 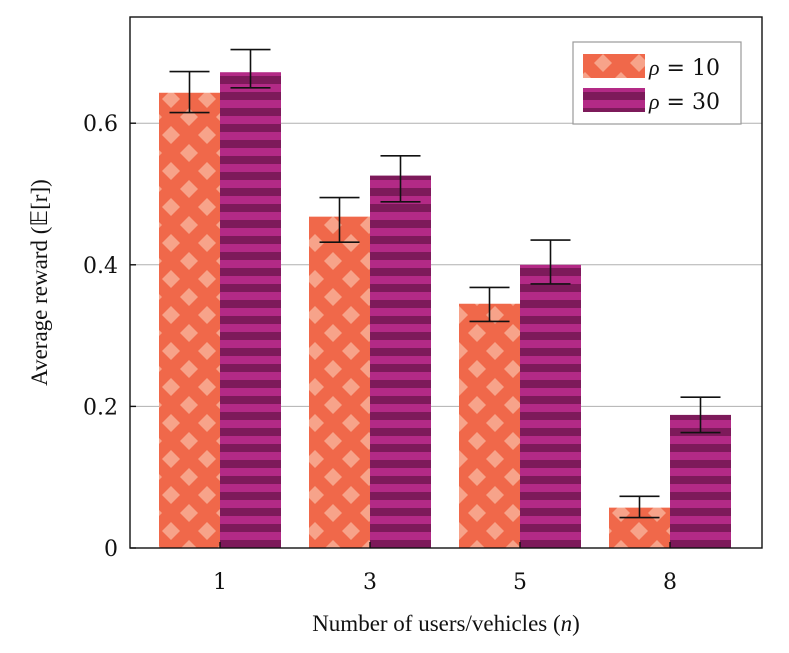 I want to click on x-tick-label: 1, so click(x=220, y=582).